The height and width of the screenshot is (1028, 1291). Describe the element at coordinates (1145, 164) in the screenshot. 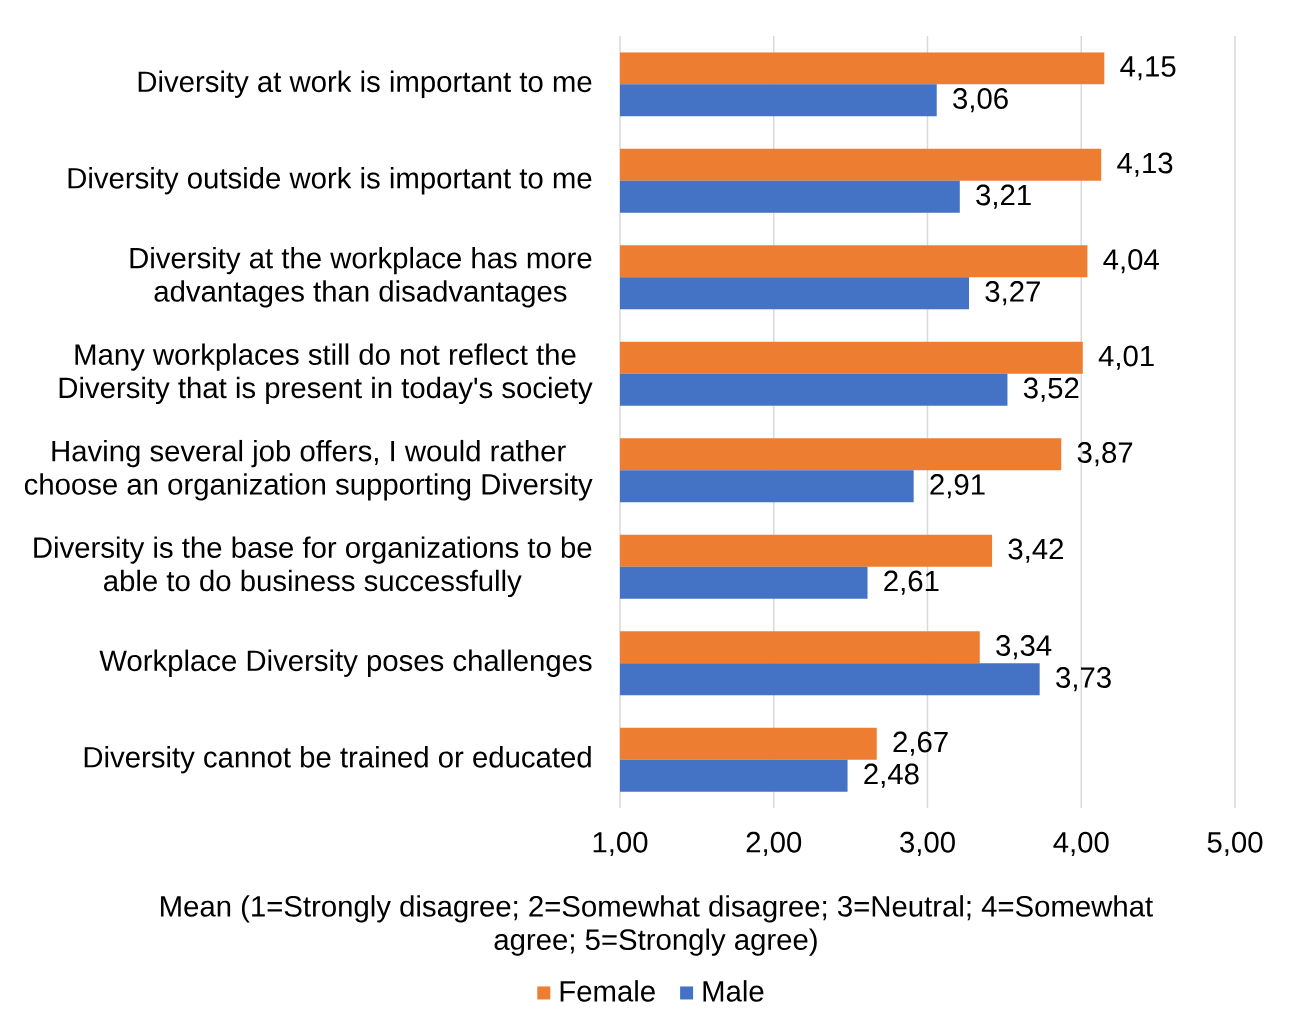

I see `data-label: 4,13` at that location.